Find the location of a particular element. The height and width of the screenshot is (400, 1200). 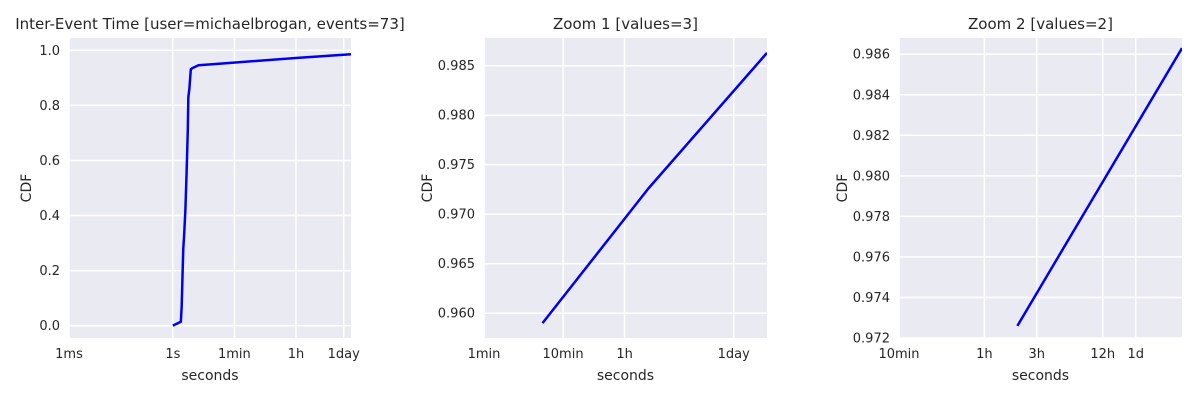

y-tick-label: 0.985 is located at coordinates (456, 66).